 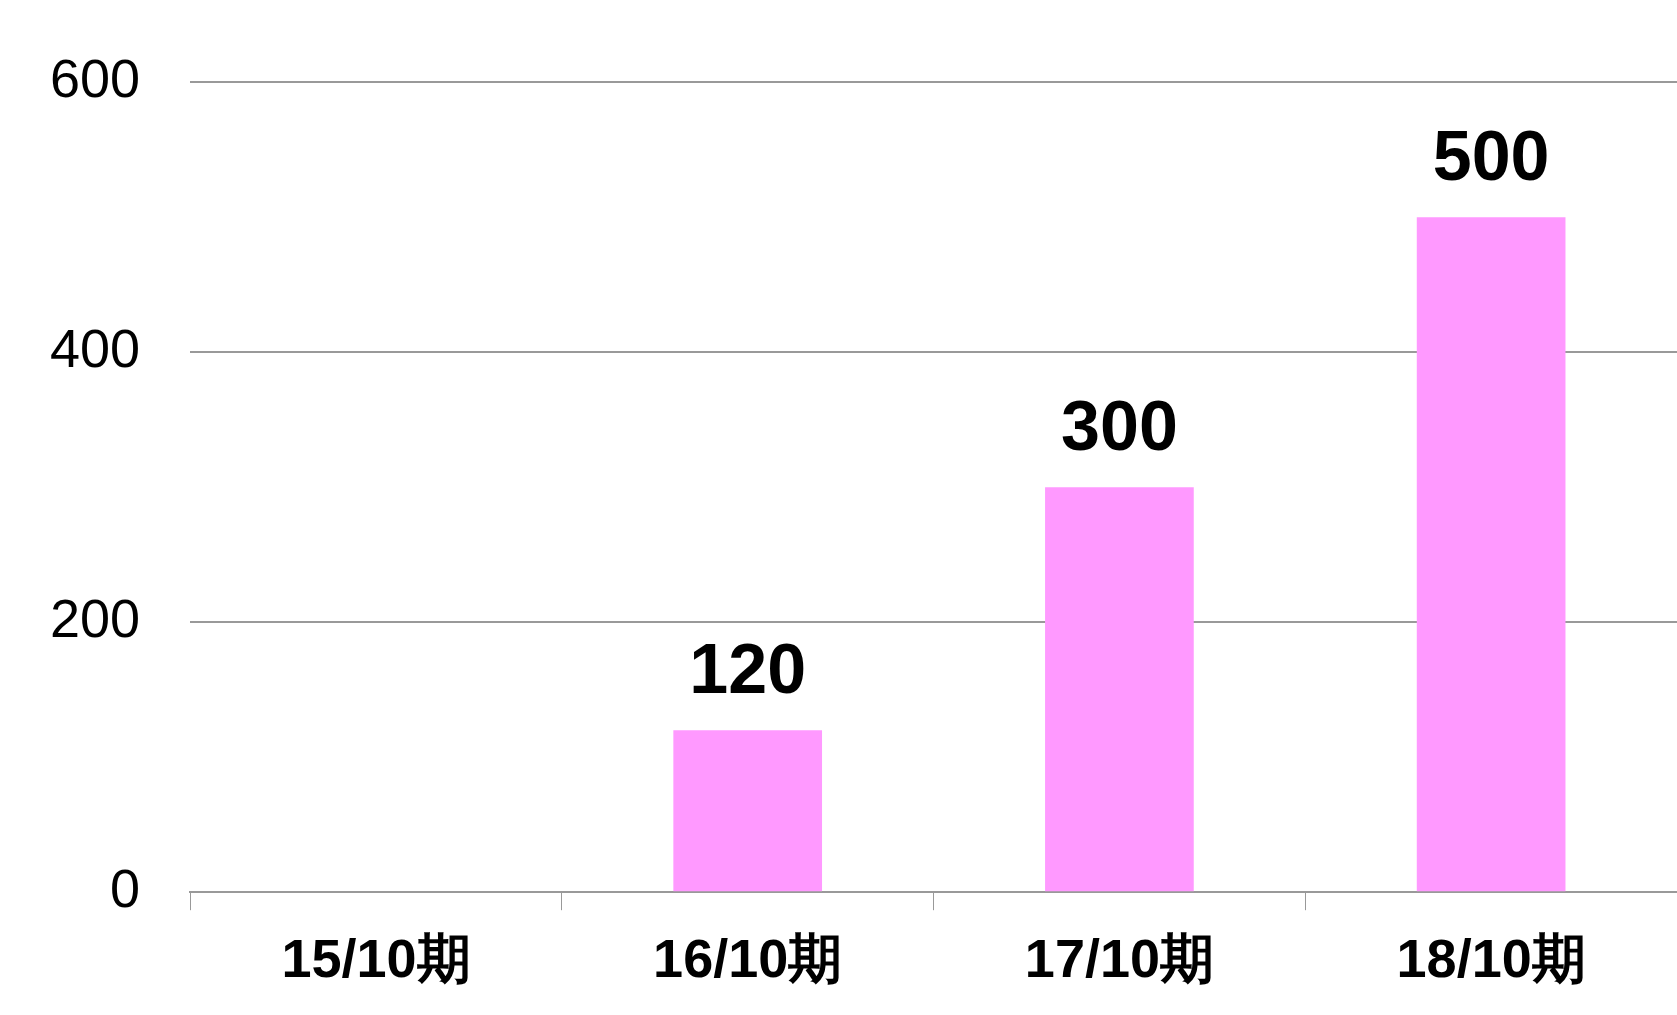 I want to click on x-tick-label: 15/10期, so click(x=376, y=958).